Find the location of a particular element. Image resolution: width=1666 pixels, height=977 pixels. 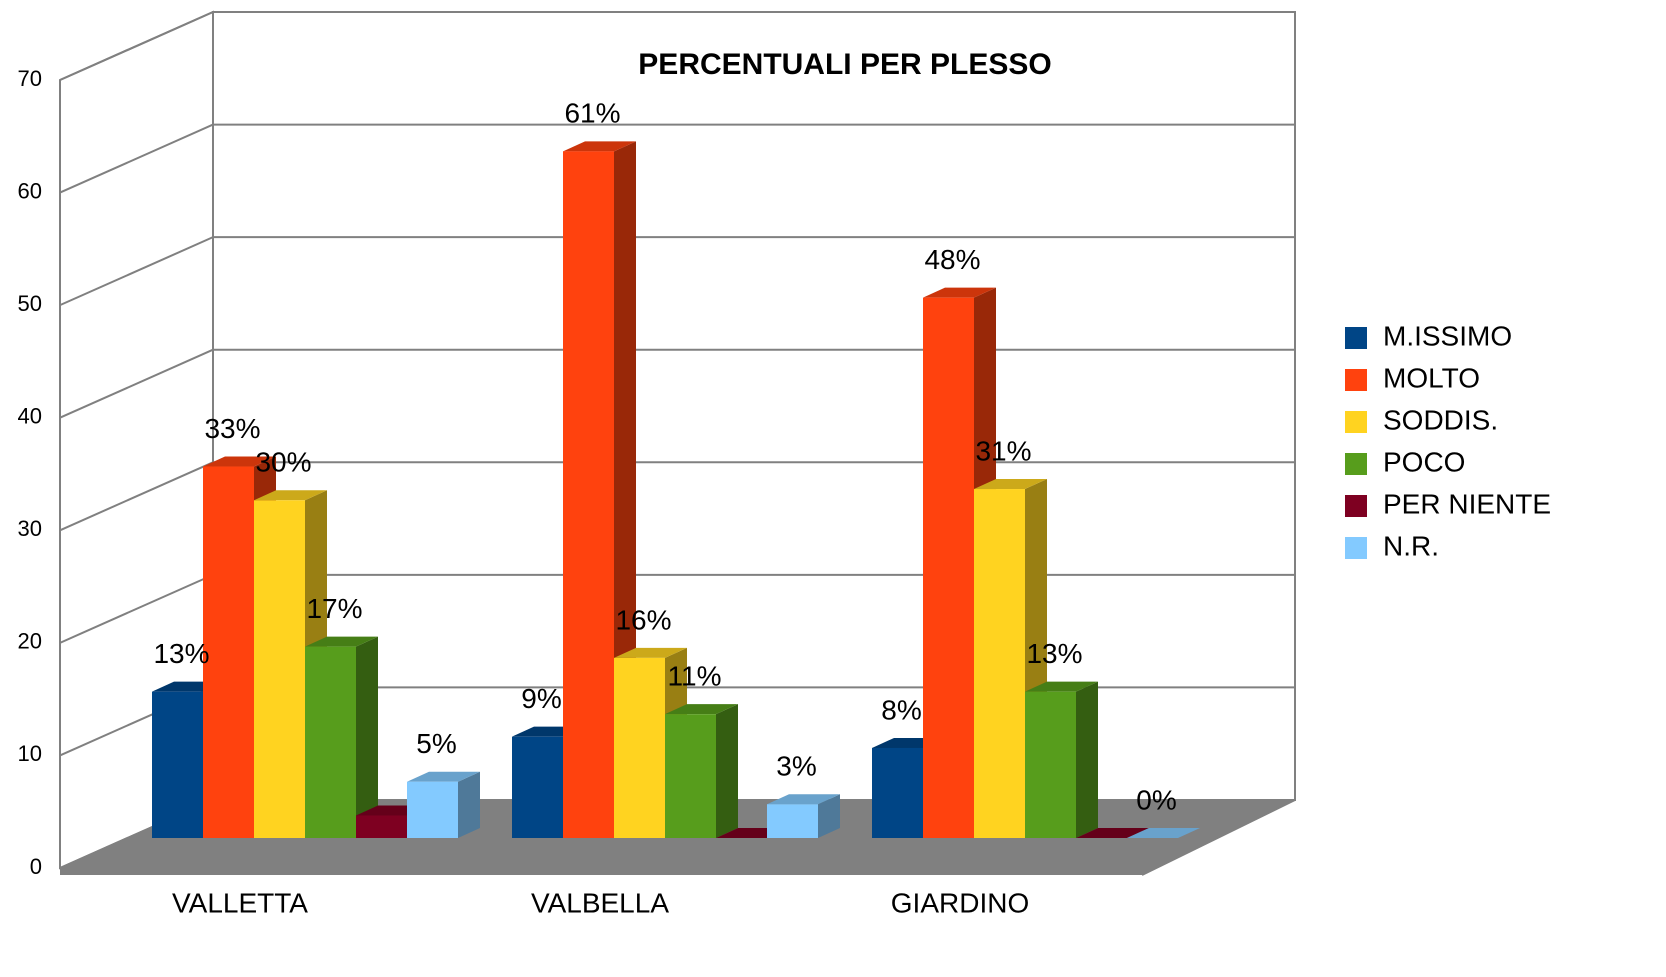

chart-title: PERCENTUALI PER PLESSO is located at coordinates (844, 64).